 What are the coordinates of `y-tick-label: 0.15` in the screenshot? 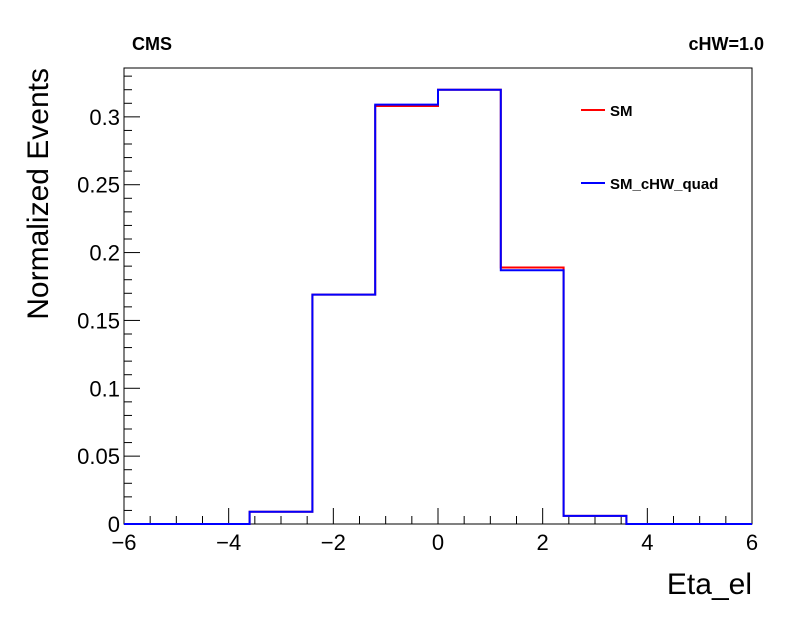 It's located at (98, 320).